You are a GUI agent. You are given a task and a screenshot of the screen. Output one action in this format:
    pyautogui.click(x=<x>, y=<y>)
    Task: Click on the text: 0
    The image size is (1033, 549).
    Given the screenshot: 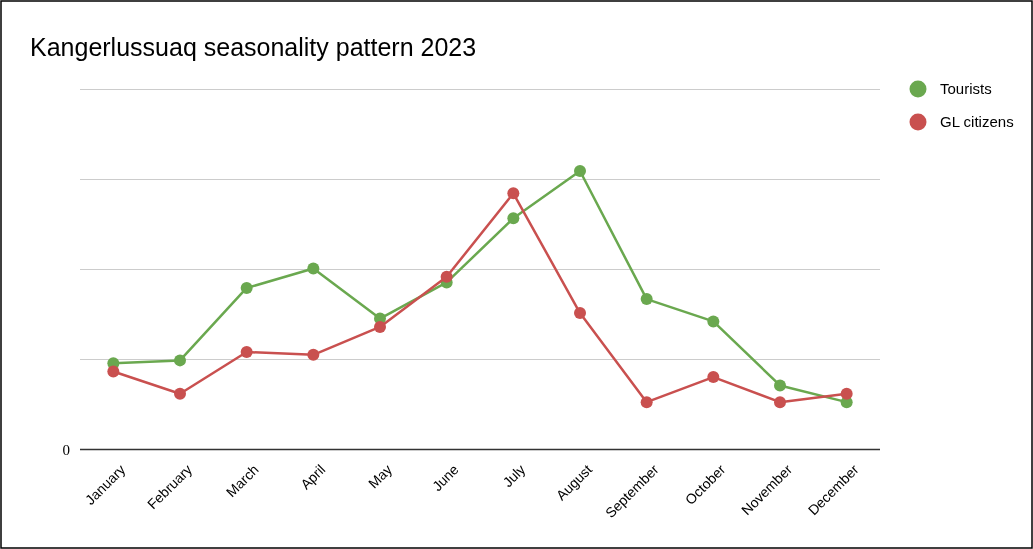 What is the action you would take?
    pyautogui.click(x=66, y=449)
    